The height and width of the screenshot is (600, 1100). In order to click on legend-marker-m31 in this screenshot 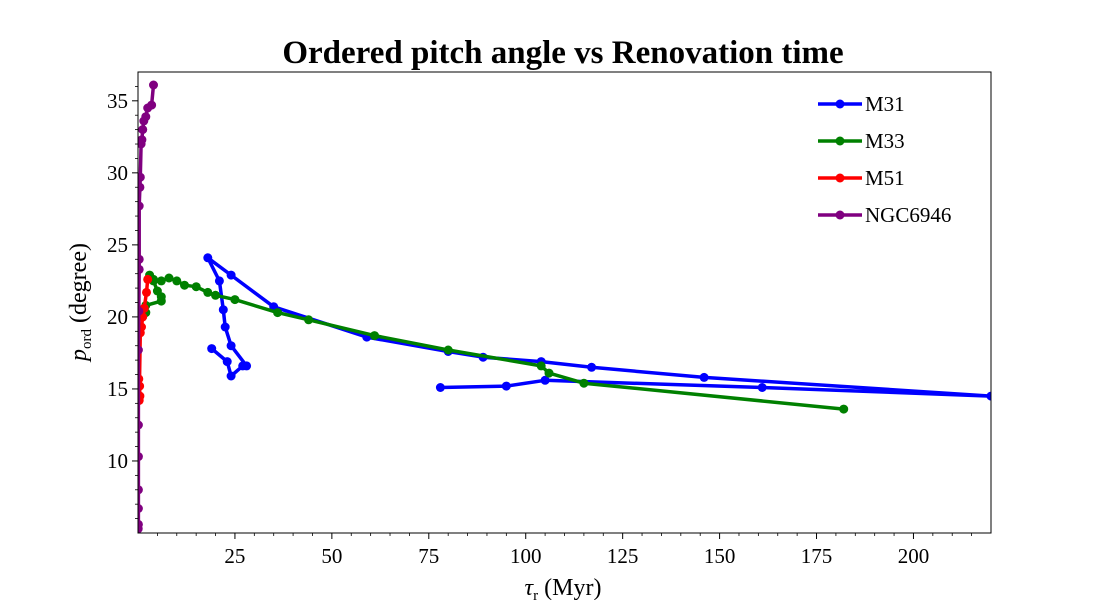, I will do `click(840, 104)`.